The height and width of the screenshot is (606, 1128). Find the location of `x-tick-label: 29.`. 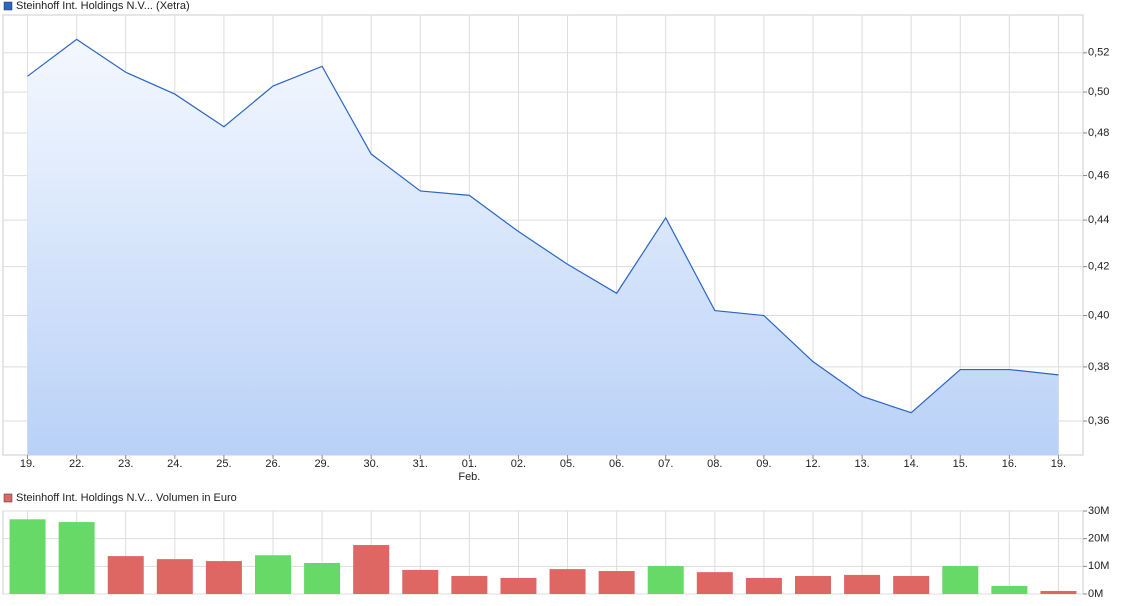

x-tick-label: 29. is located at coordinates (321, 464).